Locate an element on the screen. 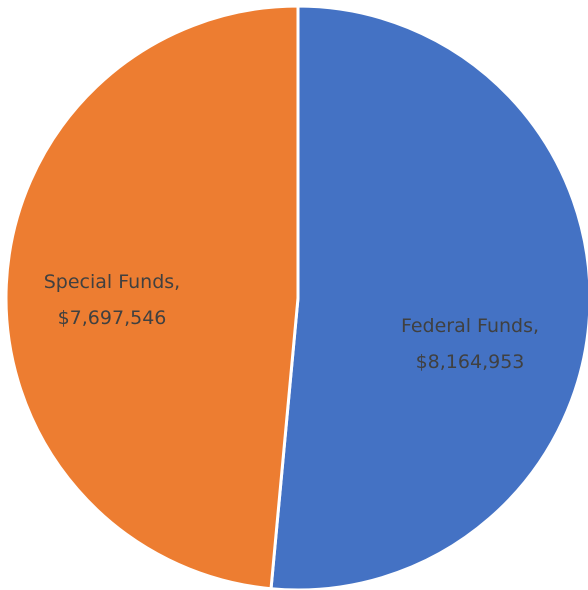 This screenshot has height=590, width=588. slice-label-special-funds: Special Funds, $7,697,546 is located at coordinates (112, 300).